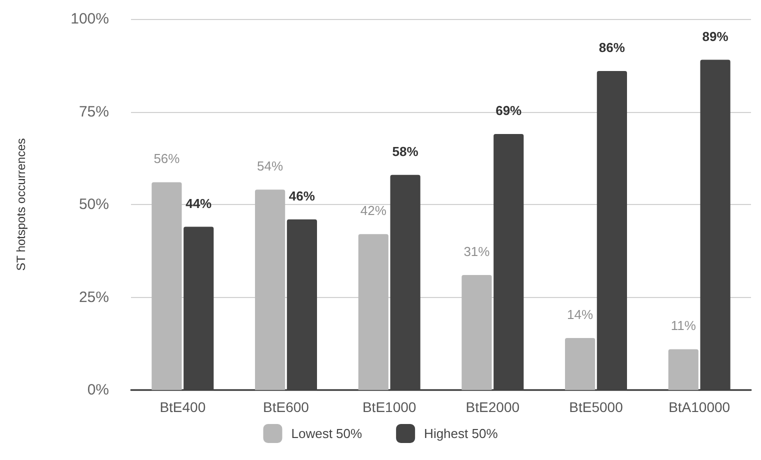  What do you see at coordinates (183, 407) in the screenshot?
I see `x-tick-label: BtE400` at bounding box center [183, 407].